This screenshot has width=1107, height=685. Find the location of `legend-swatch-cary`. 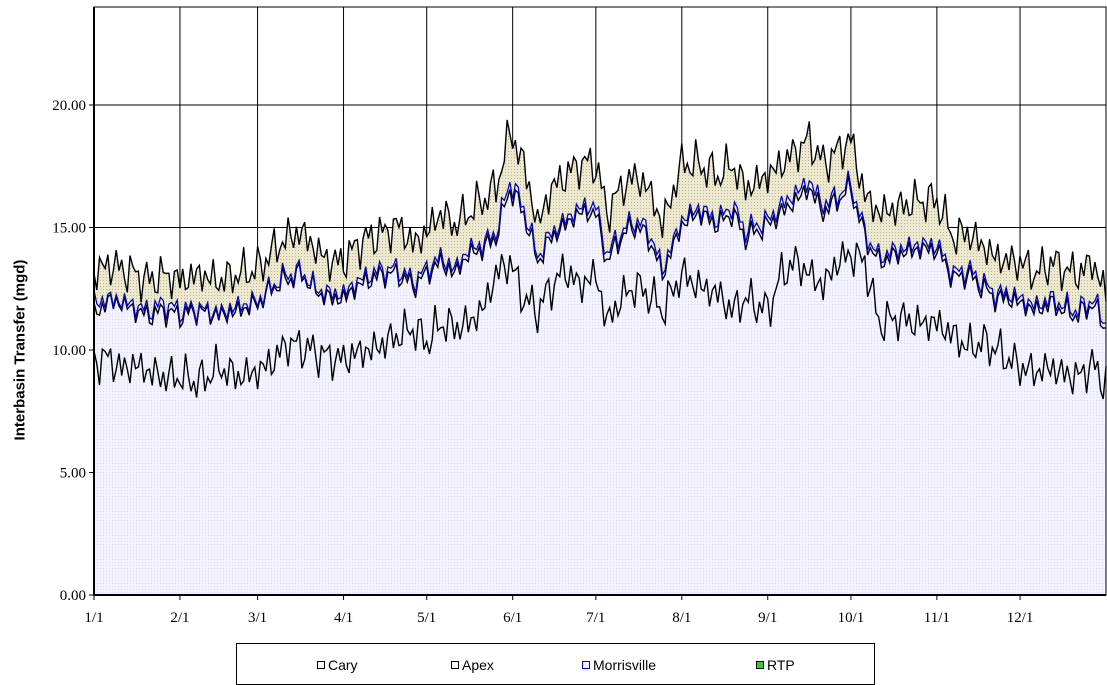

legend-swatch-cary is located at coordinates (321, 665).